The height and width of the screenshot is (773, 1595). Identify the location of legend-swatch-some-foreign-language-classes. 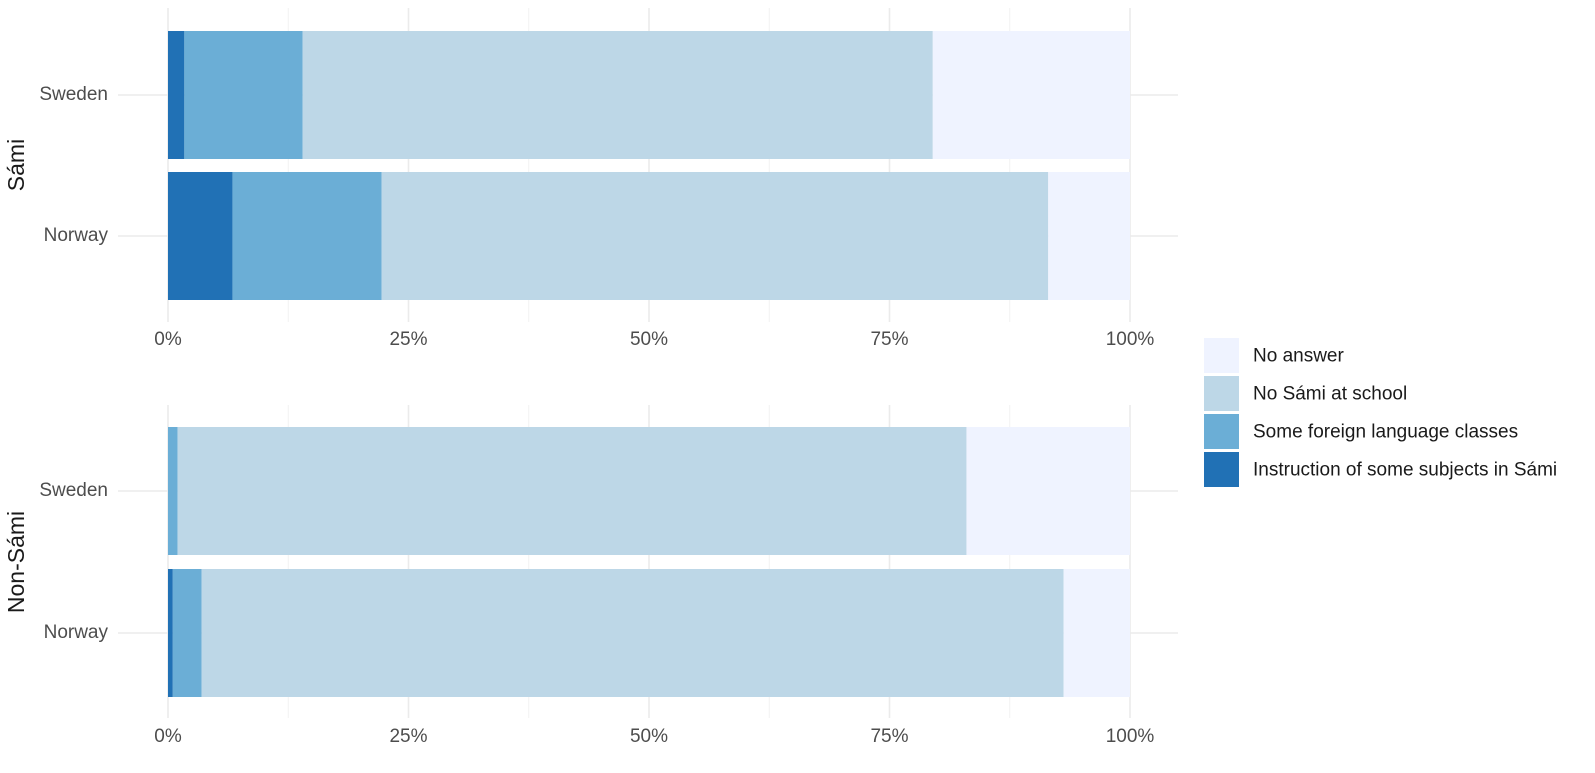
(1221, 431).